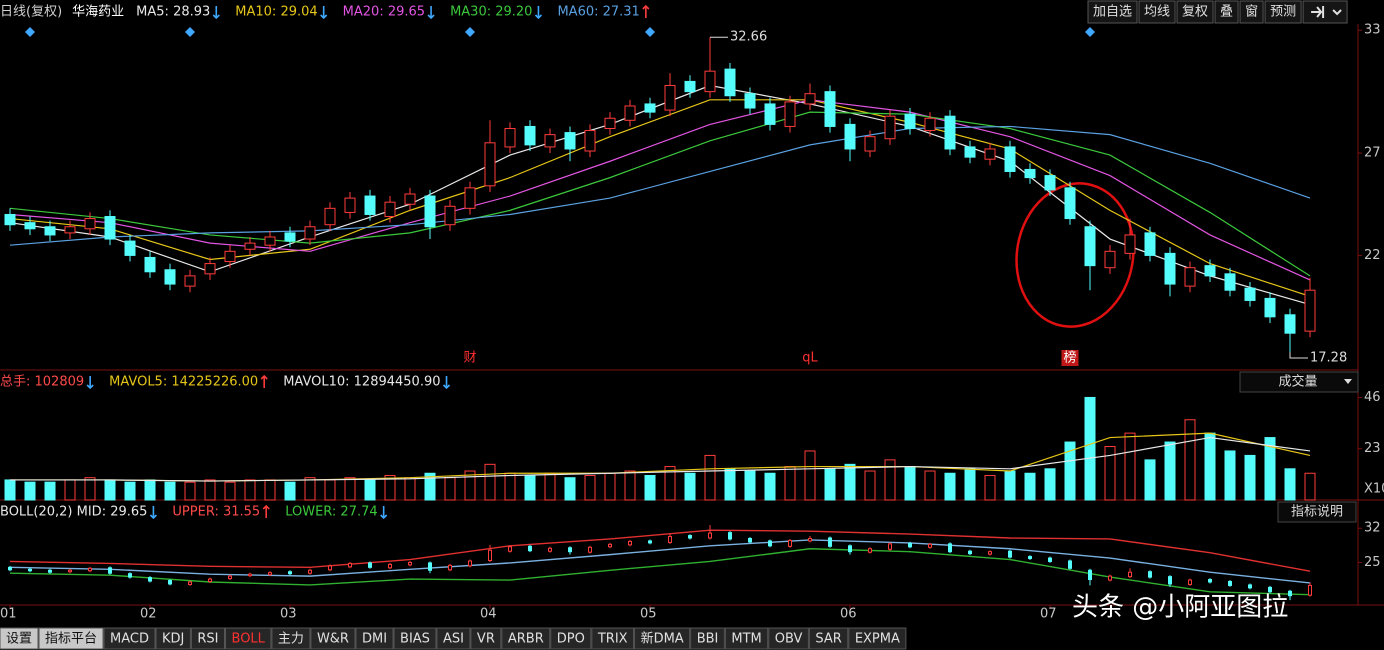 The image size is (1384, 650). I want to click on tab-label: MTM, so click(746, 639).